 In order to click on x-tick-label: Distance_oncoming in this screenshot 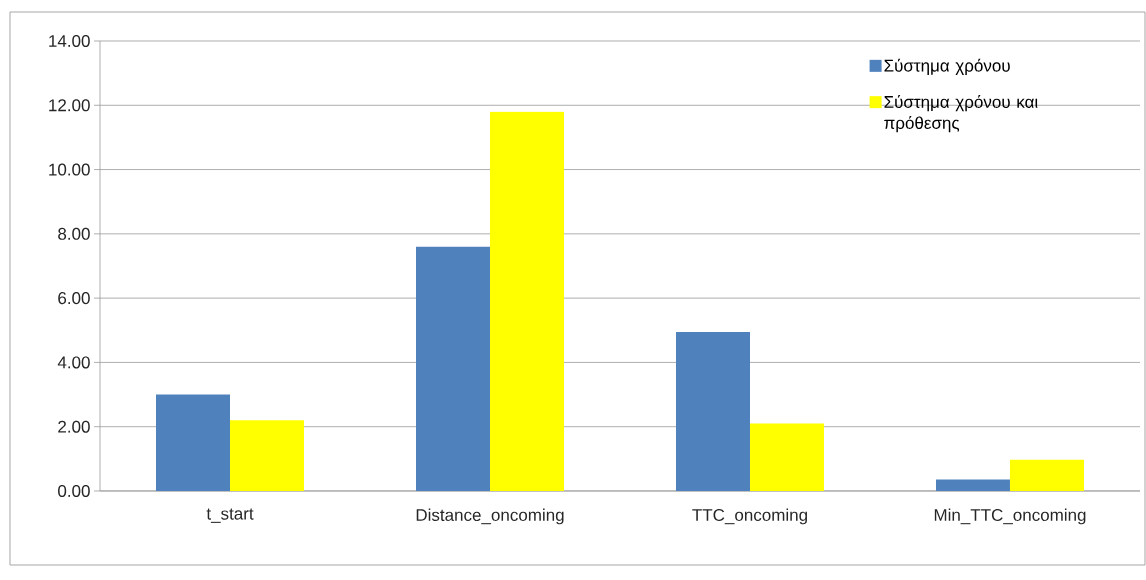, I will do `click(490, 516)`.